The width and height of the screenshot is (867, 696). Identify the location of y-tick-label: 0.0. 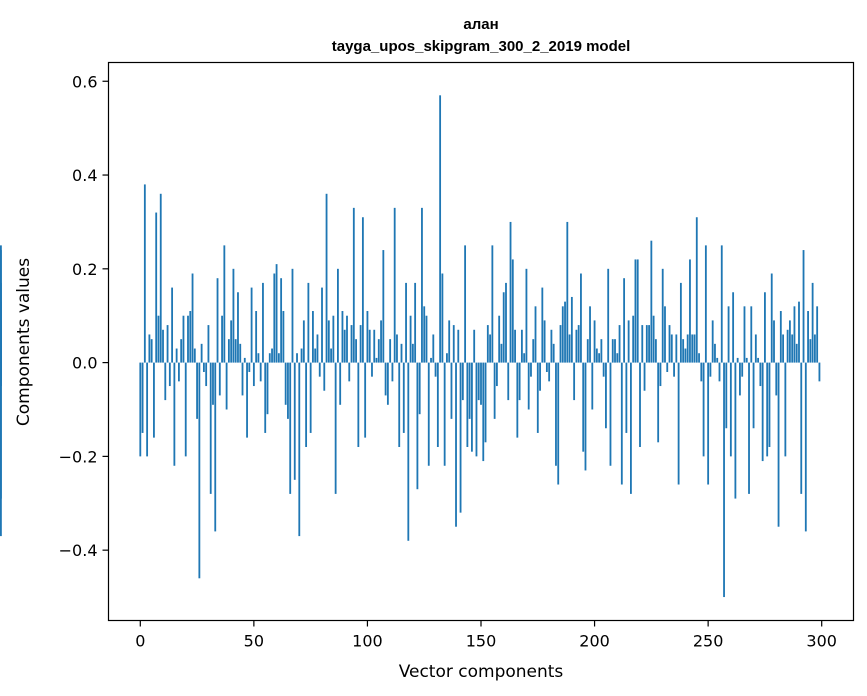
(84, 363).